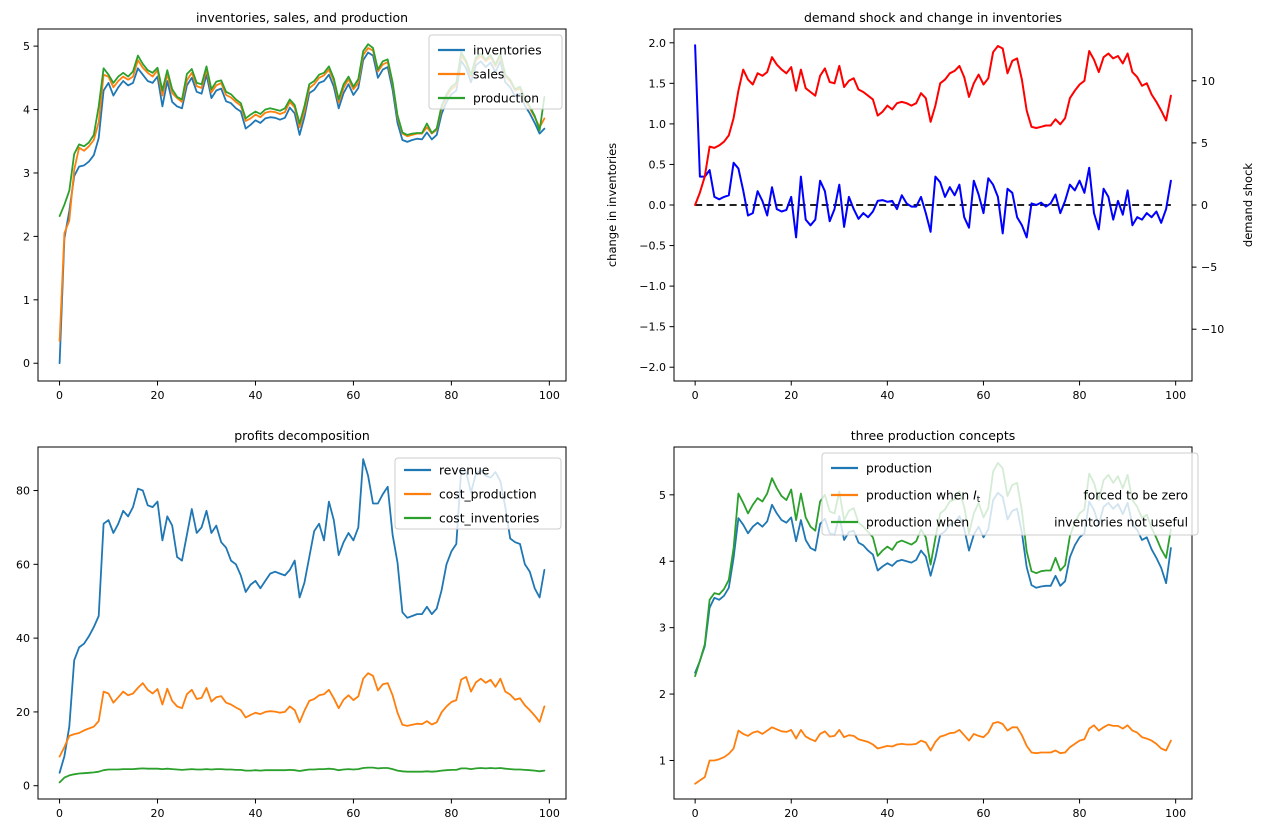  I want to click on subplot-title: three production concepts, so click(933, 435).